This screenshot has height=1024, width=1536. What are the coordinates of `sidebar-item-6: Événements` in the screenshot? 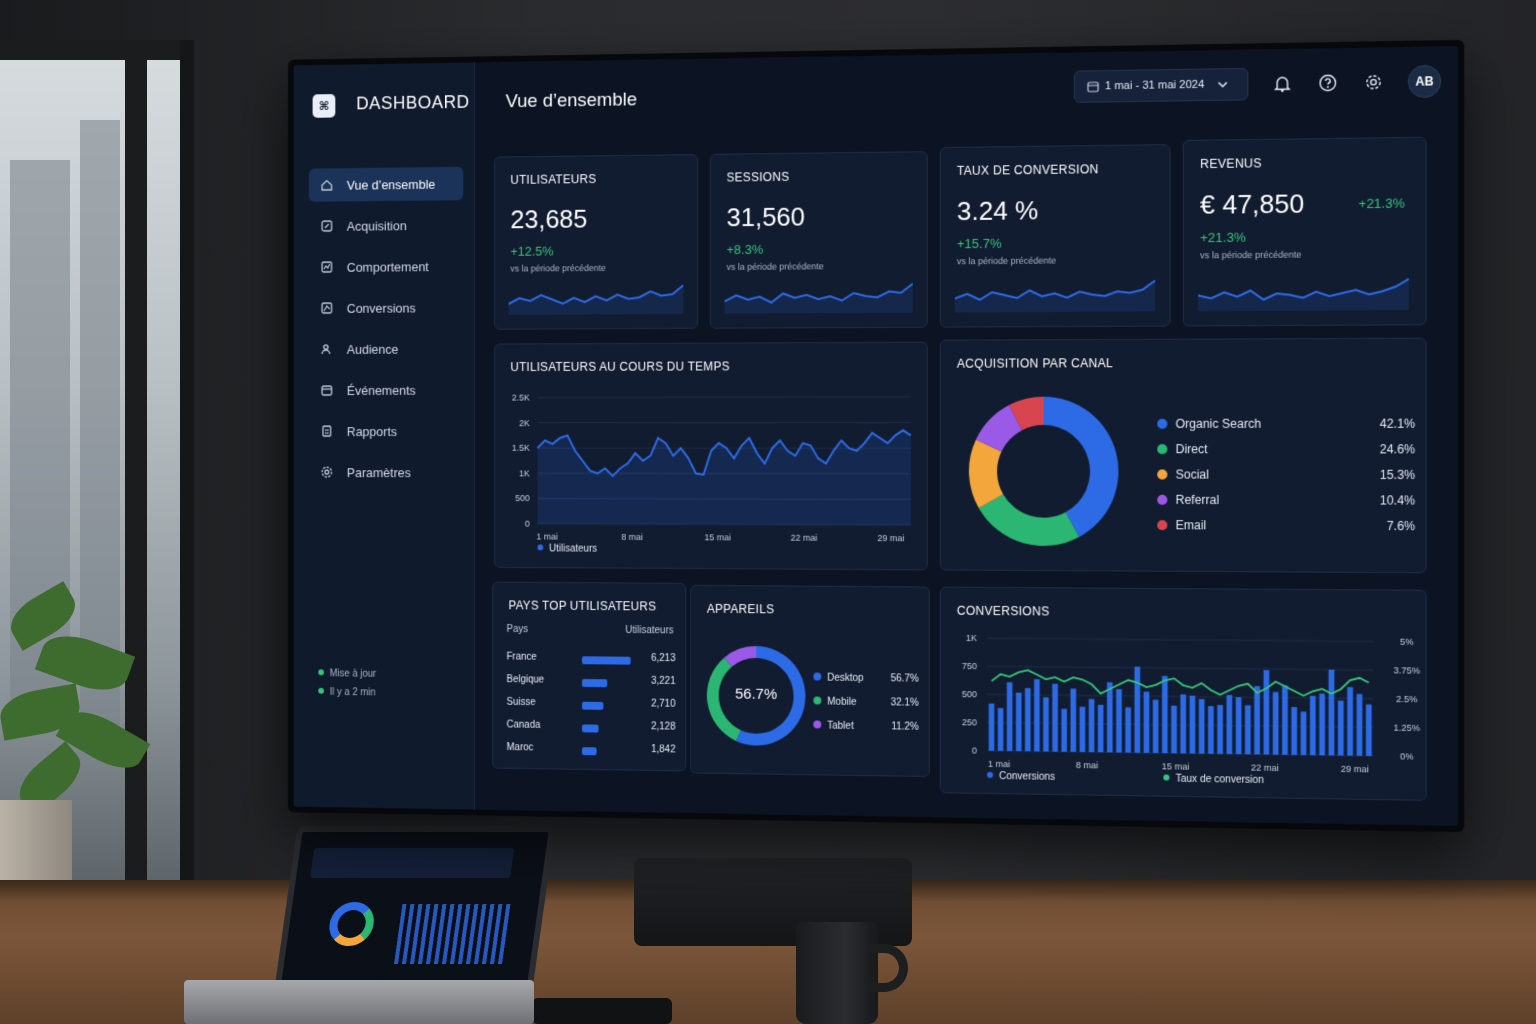 It's located at (386, 390).